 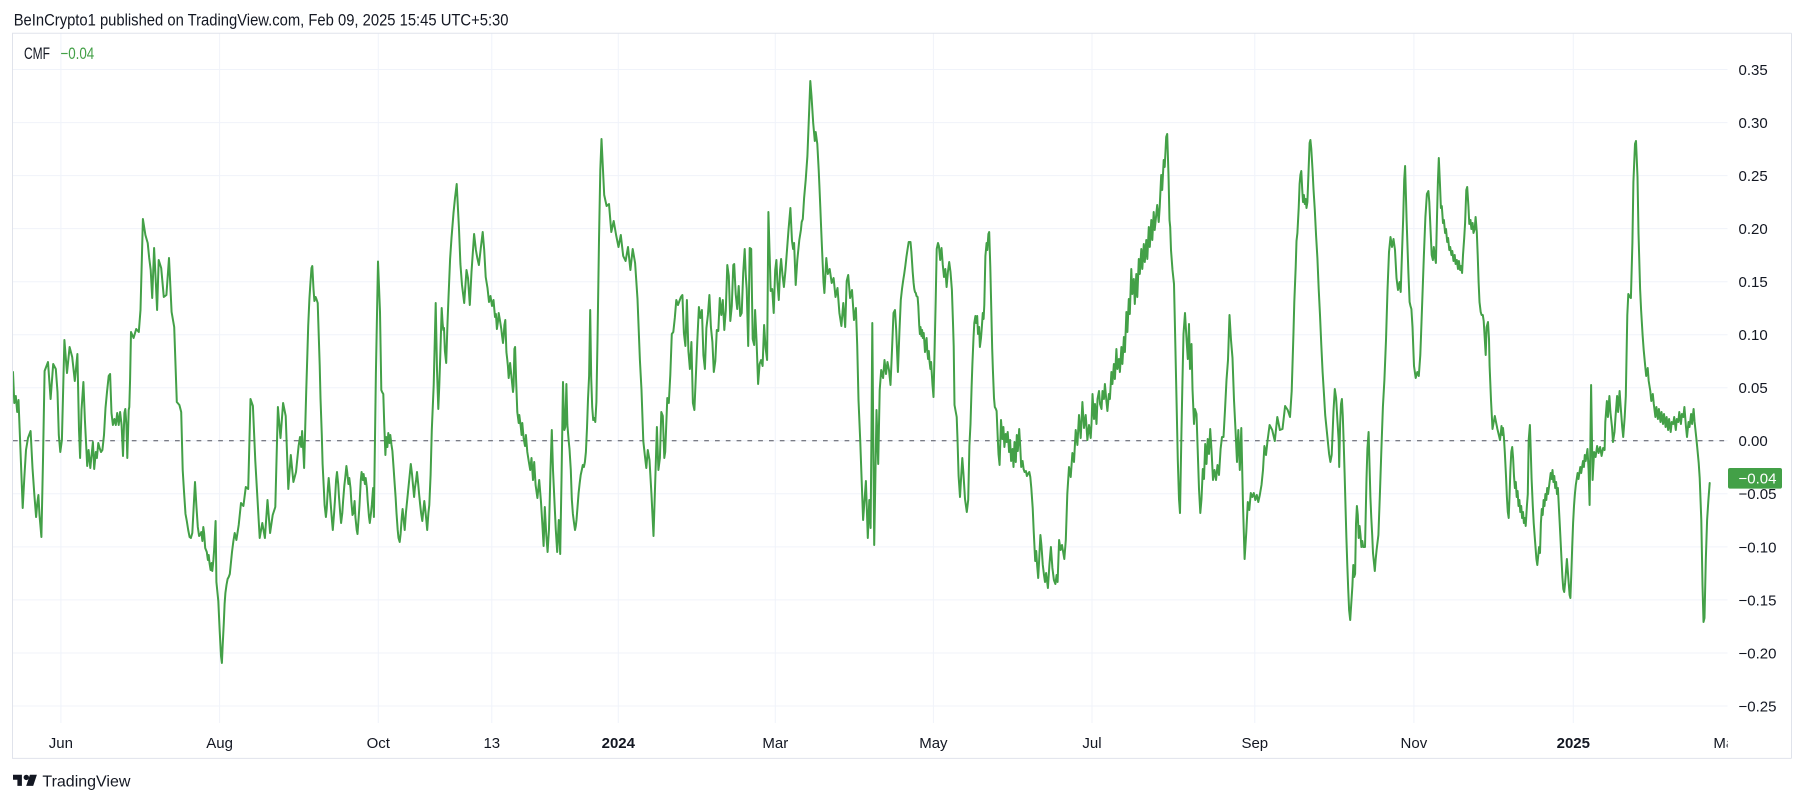 I want to click on svg-text: Sep, so click(x=1254, y=743).